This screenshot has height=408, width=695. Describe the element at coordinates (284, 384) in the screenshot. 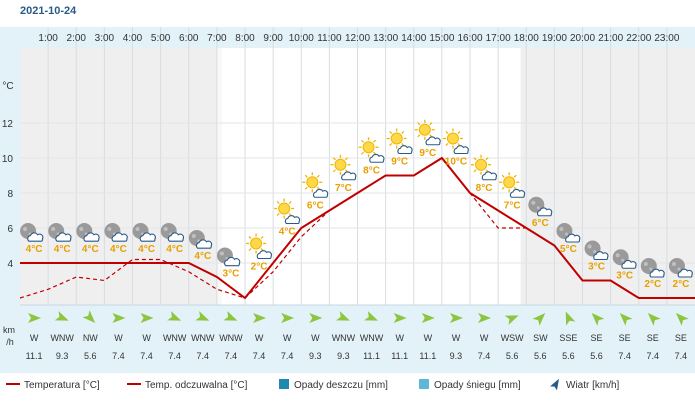

I see `legend-rain-swatch` at that location.